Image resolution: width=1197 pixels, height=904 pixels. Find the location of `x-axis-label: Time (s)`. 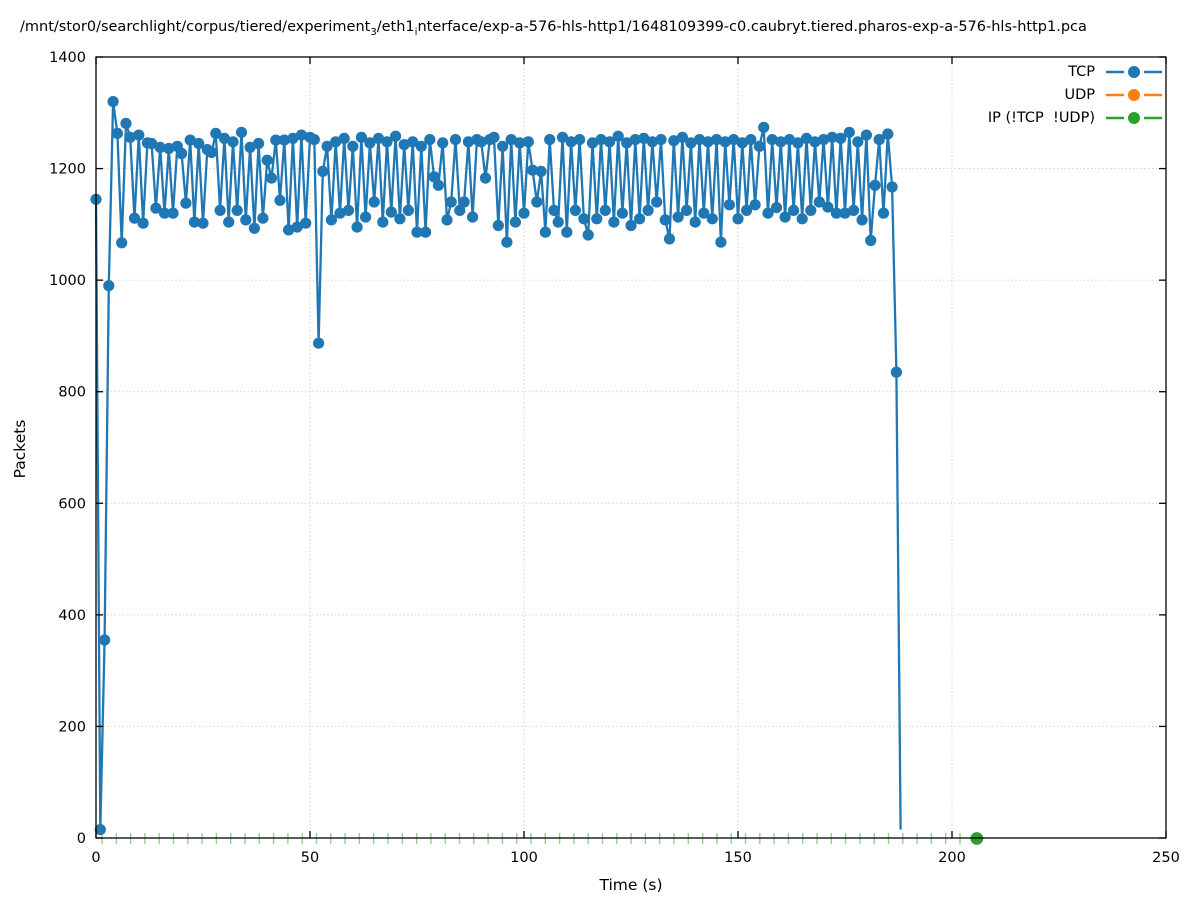

x-axis-label: Time (s) is located at coordinates (631, 885).